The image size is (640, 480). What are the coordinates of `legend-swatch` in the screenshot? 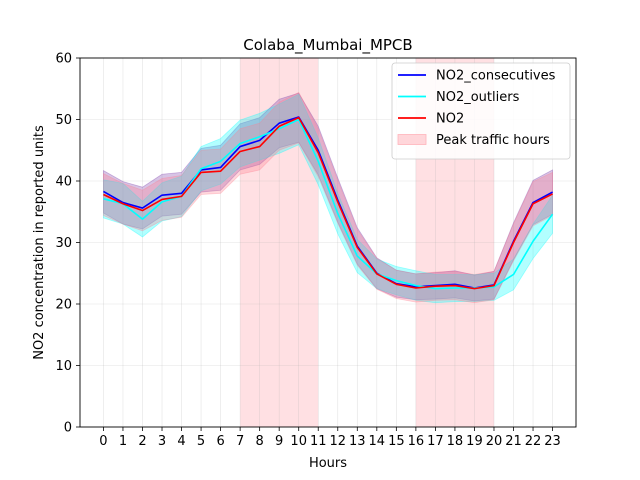 It's located at (412, 139).